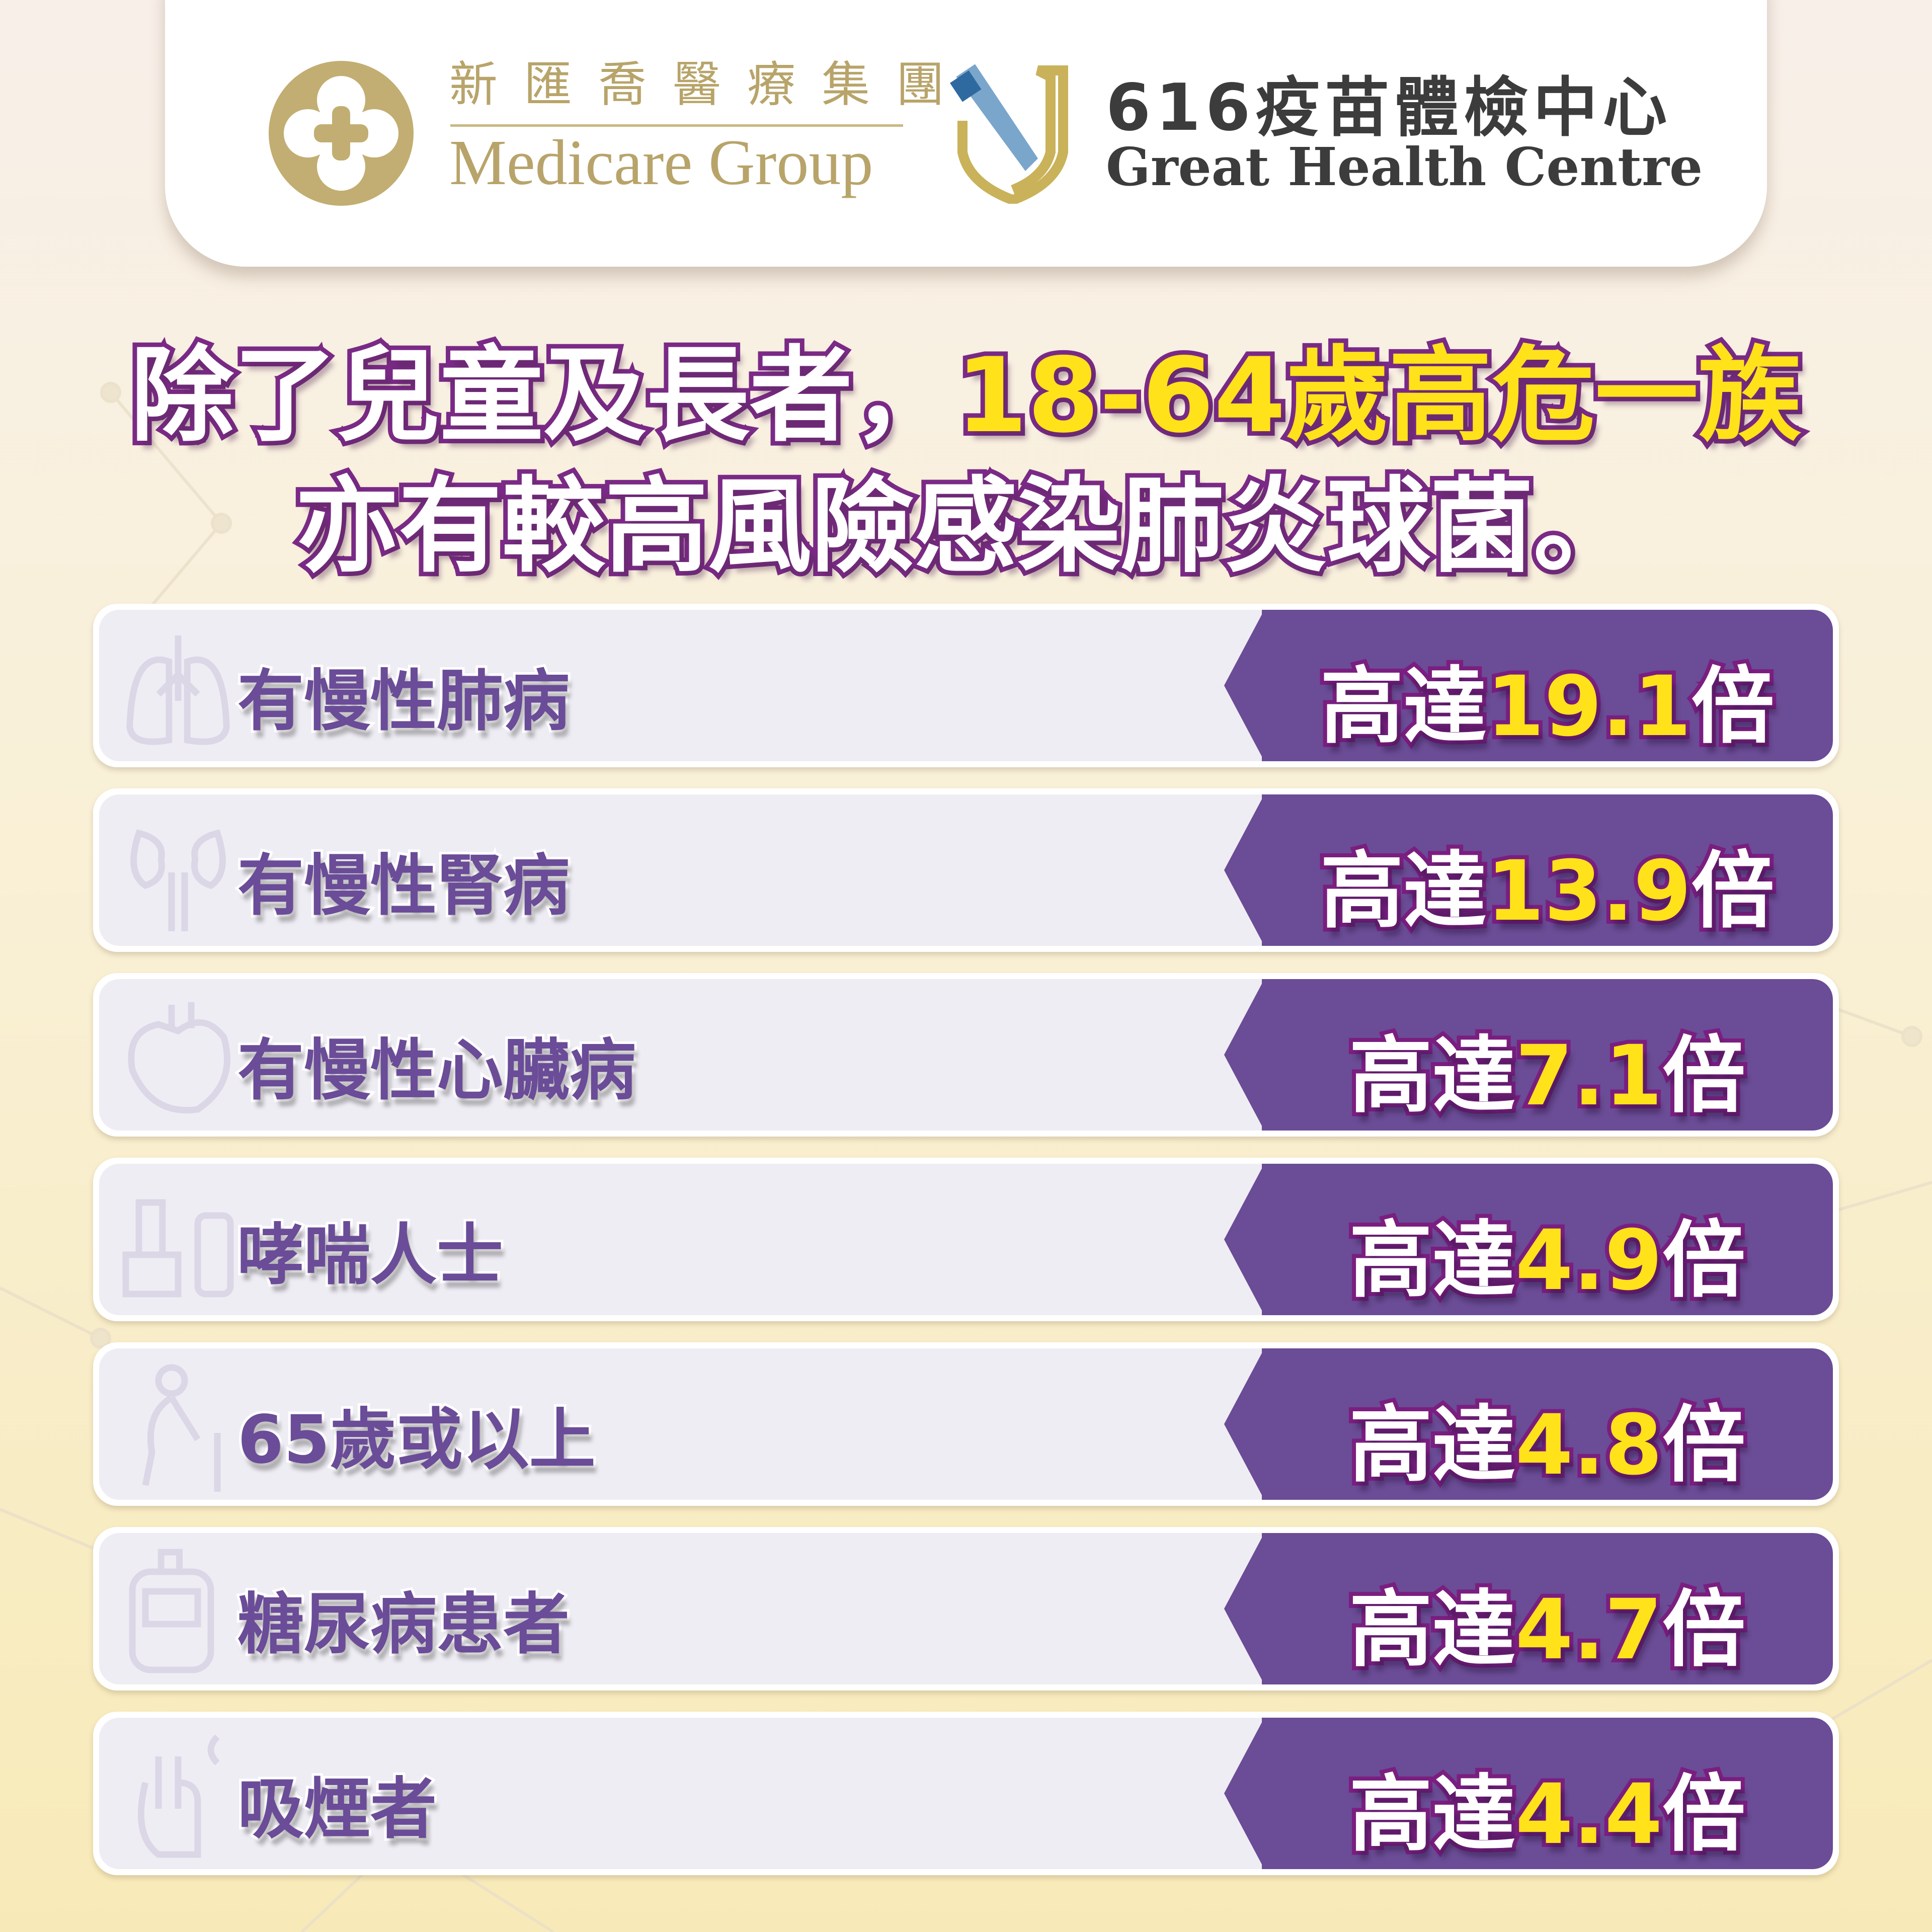 This screenshot has height=1932, width=1932. I want to click on row-panel: 糖尿病患者 高達4.7倍, so click(966, 1609).